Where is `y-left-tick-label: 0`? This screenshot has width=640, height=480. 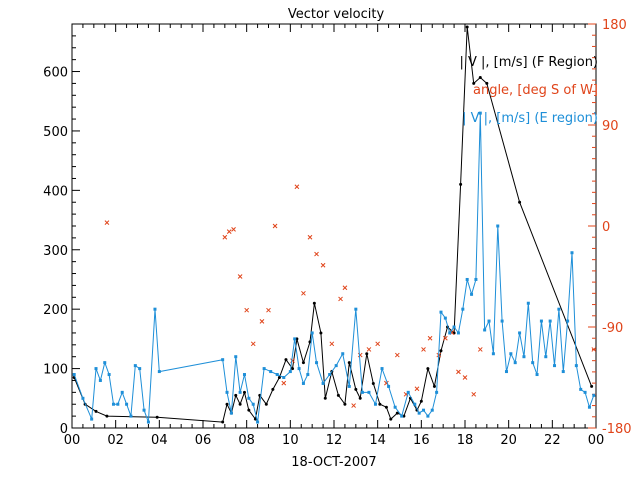
y-left-tick-label: 0 is located at coordinates (64, 429).